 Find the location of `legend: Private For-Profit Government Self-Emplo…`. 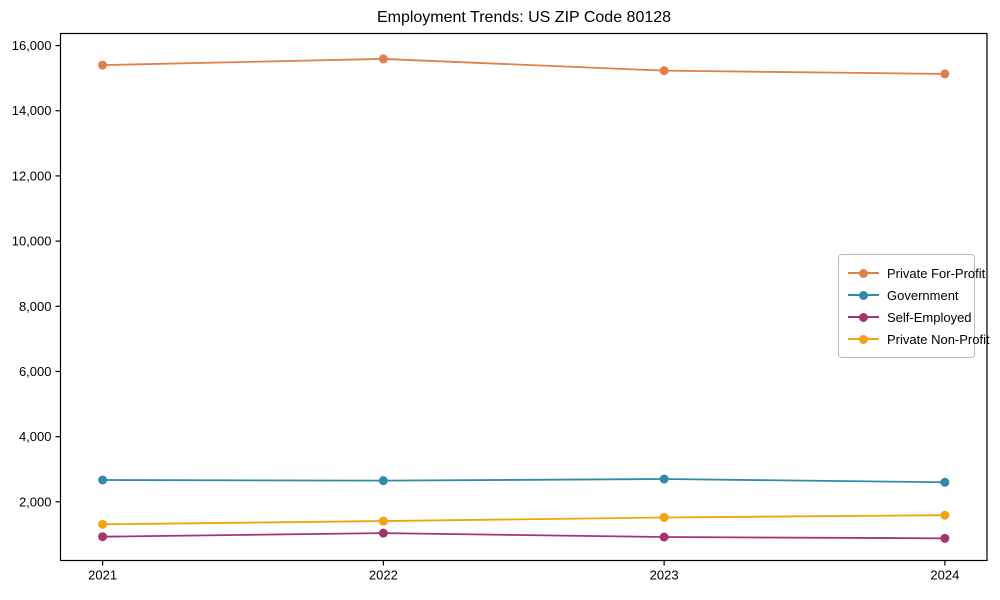

legend: Private For-Profit Government Self-Emplo… is located at coordinates (914, 306).